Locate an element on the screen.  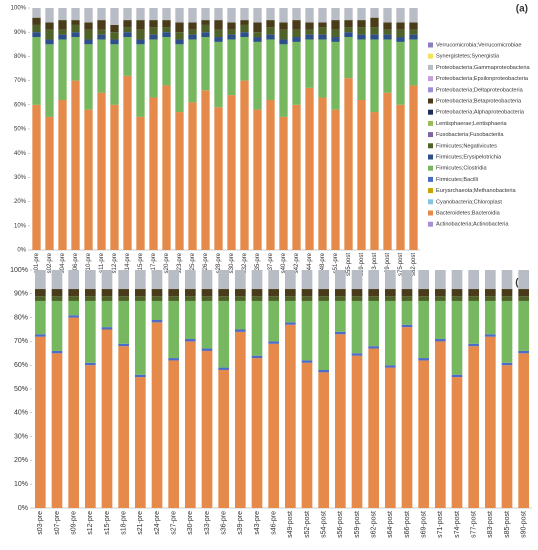
legend-label: Proteobacteria;Betaproteobacteria is located at coordinates (479, 101).